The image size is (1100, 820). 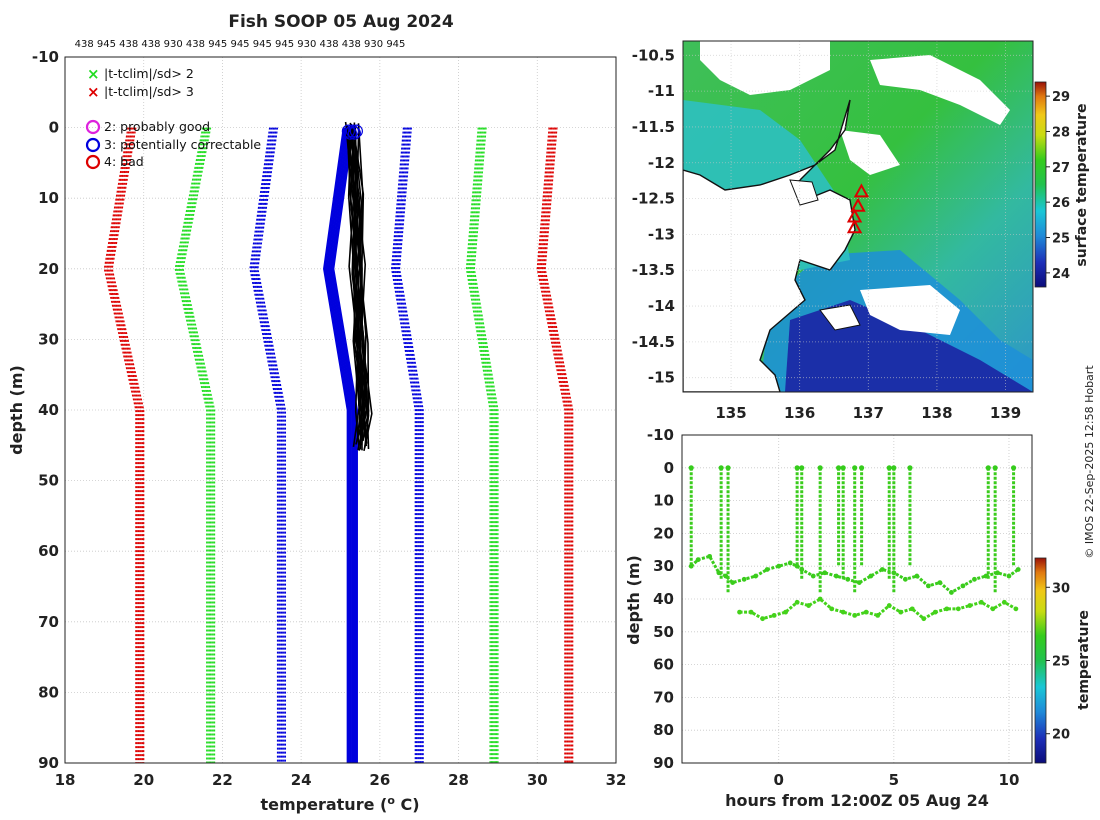 What do you see at coordinates (16, 410) in the screenshot?
I see `y-axis-label-depth: depth (m)` at bounding box center [16, 410].